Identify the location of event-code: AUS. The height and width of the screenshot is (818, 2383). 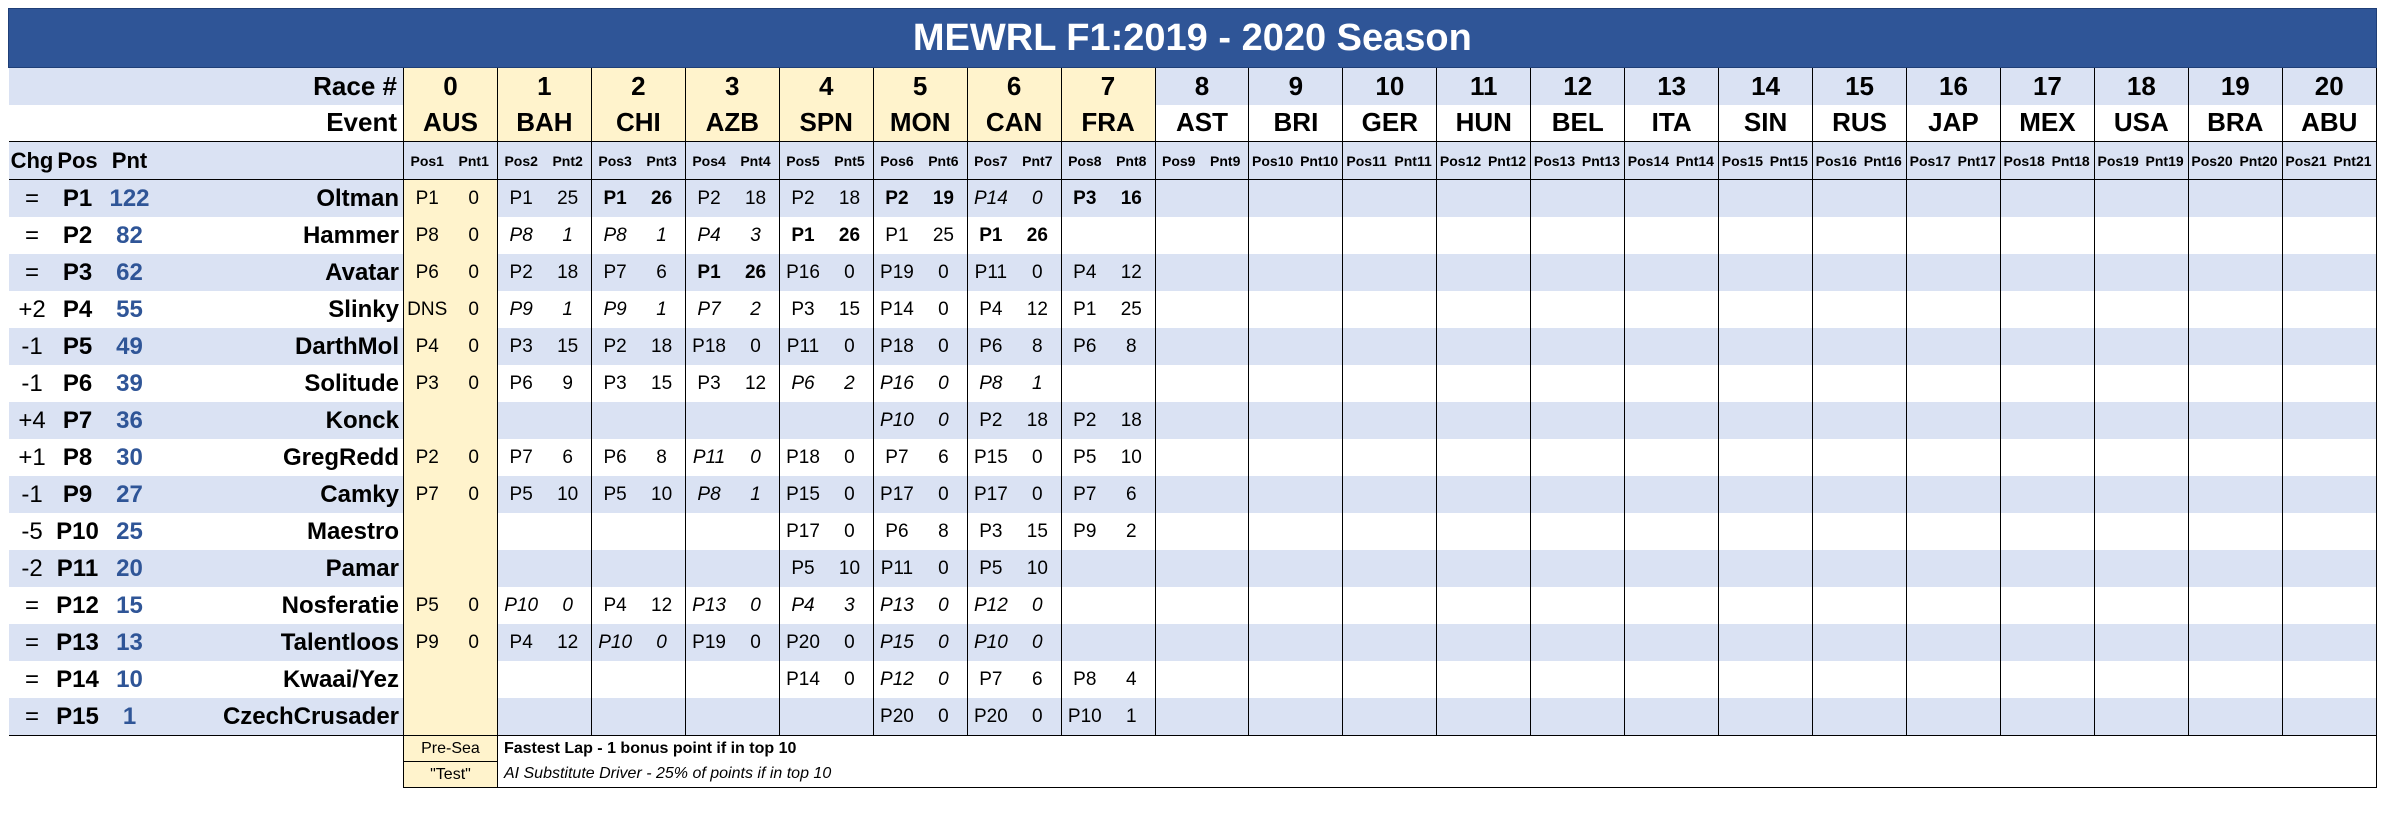
(450, 123).